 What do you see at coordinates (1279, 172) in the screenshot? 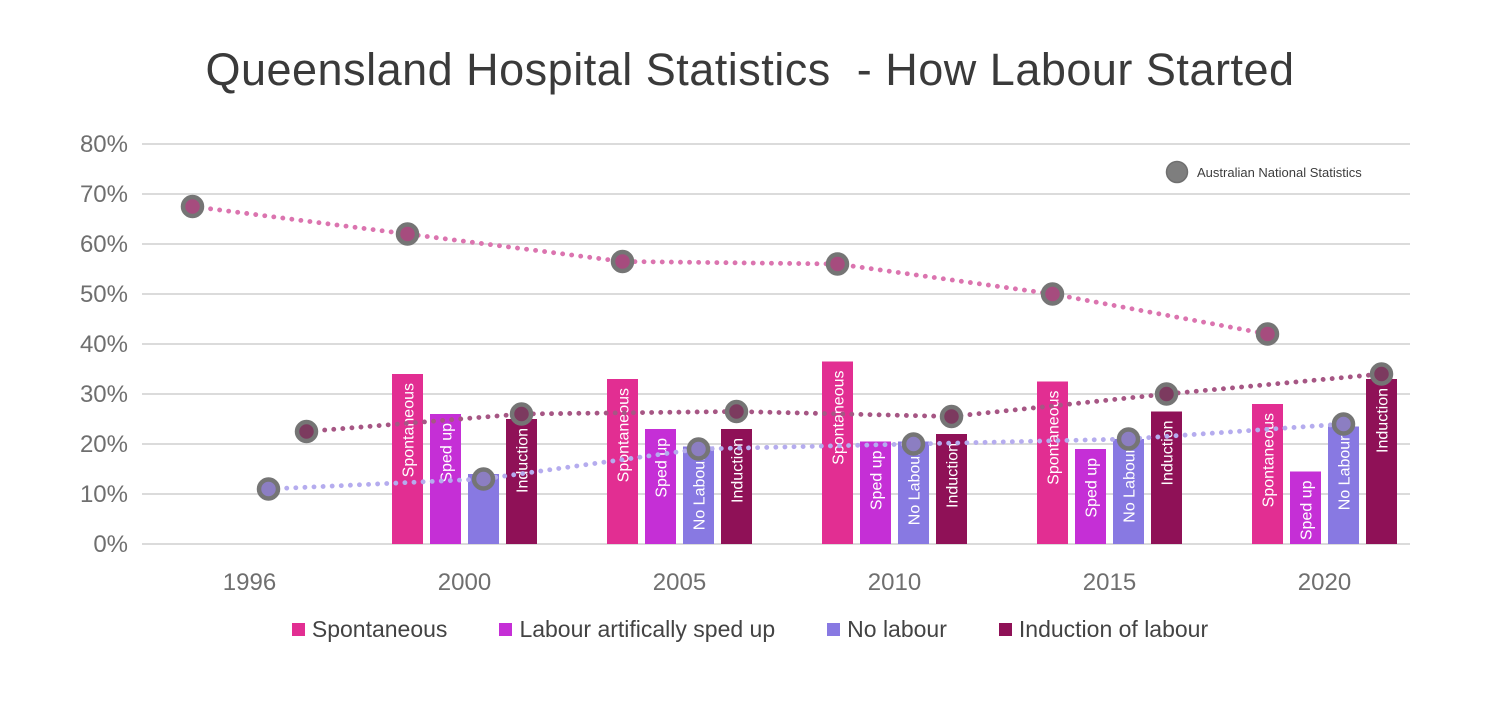
I see `overlay-legend-label: Australian National Statistics` at bounding box center [1279, 172].